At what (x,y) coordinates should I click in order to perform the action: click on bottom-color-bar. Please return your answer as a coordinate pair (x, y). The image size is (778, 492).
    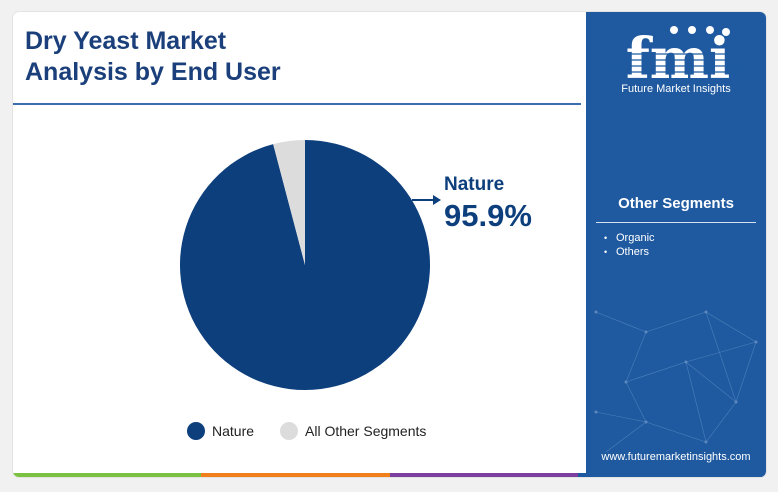
    Looking at the image, I should click on (389, 475).